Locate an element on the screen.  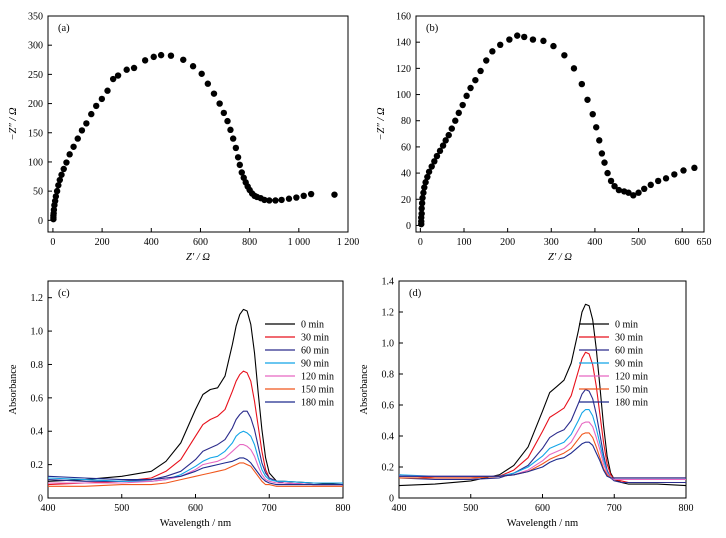
y-tick-label: 350 is located at coordinates (35, 17).